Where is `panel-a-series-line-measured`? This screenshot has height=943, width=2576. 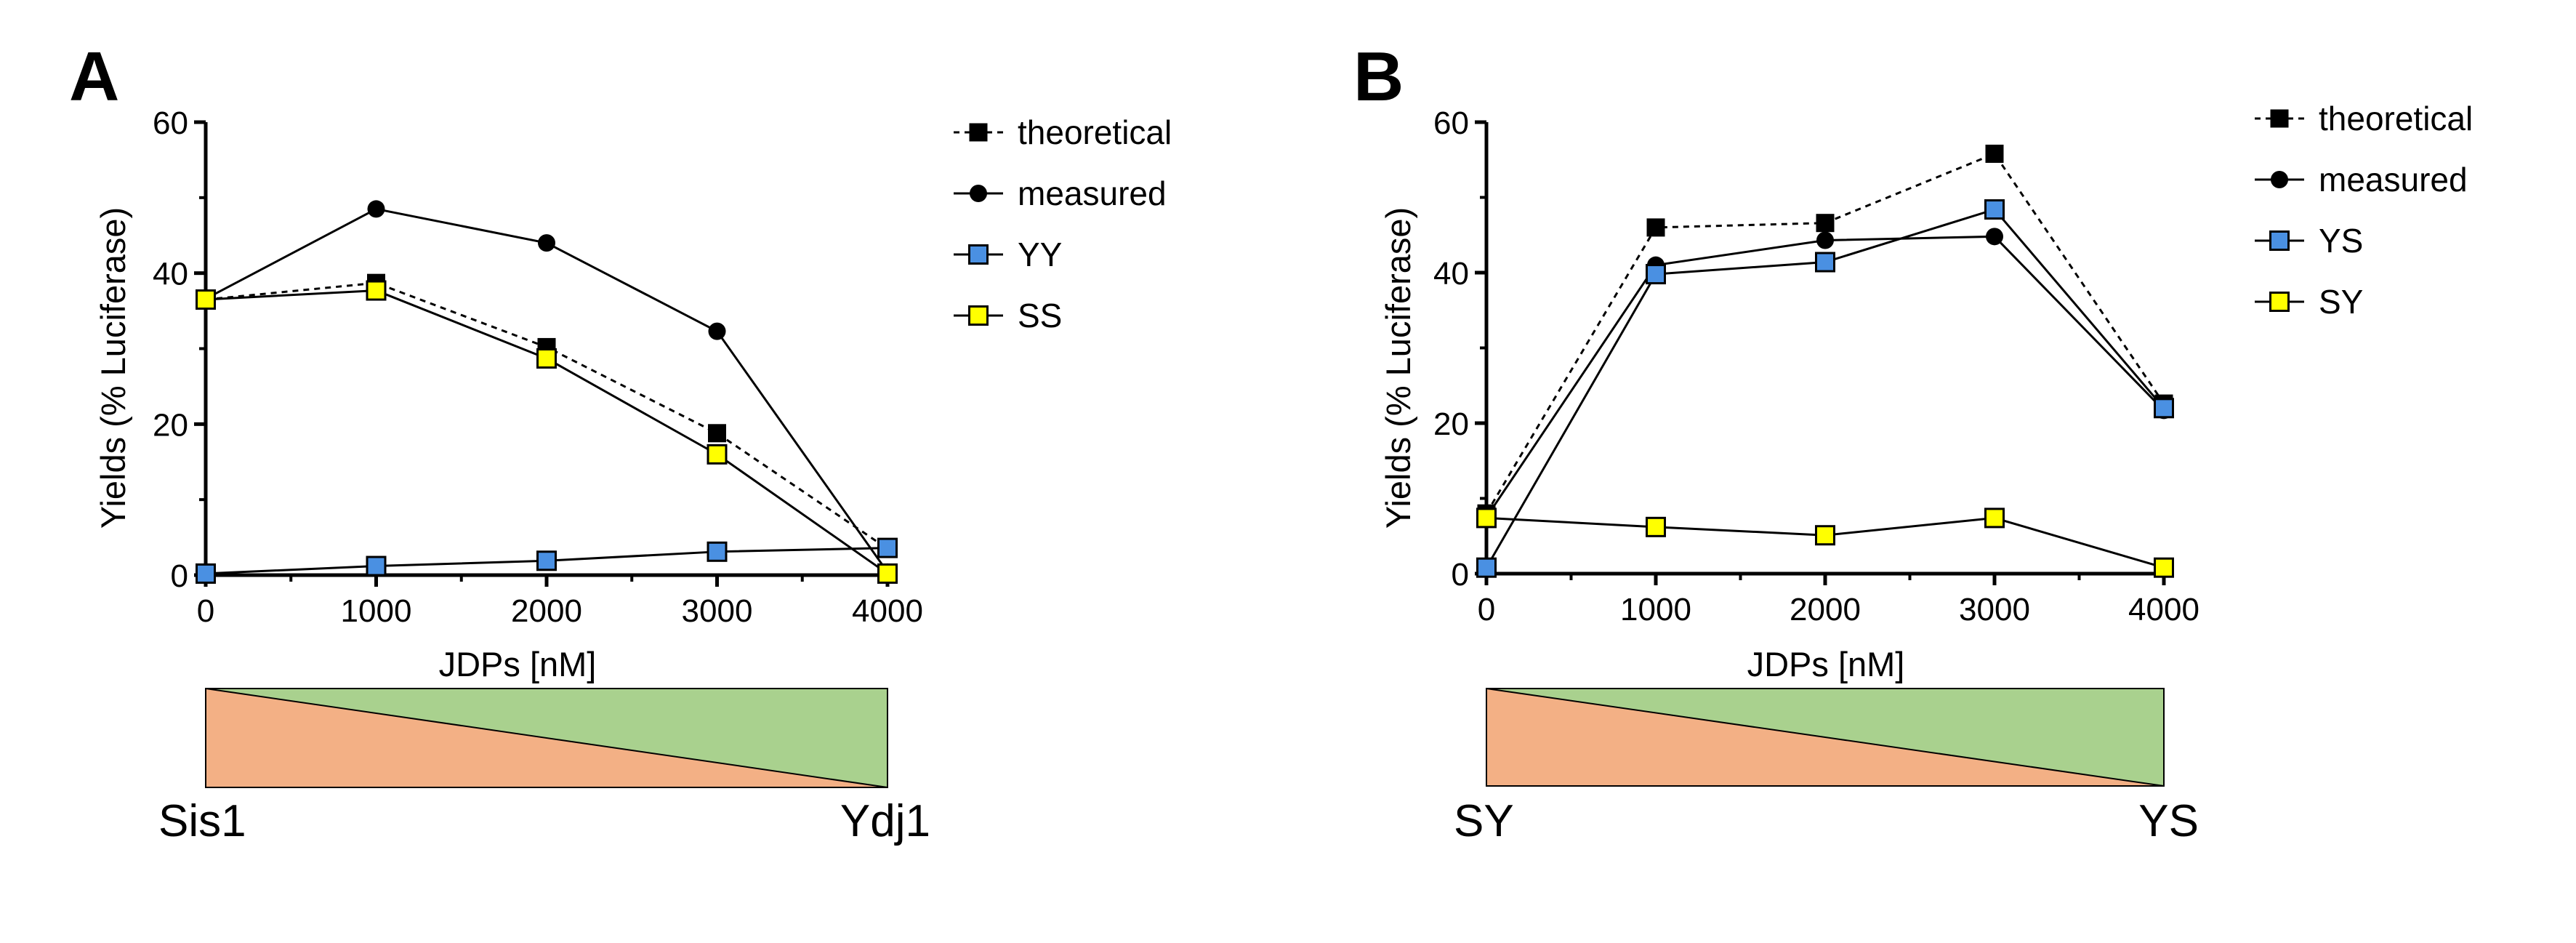
panel-a-series-line-measured is located at coordinates (547, 390).